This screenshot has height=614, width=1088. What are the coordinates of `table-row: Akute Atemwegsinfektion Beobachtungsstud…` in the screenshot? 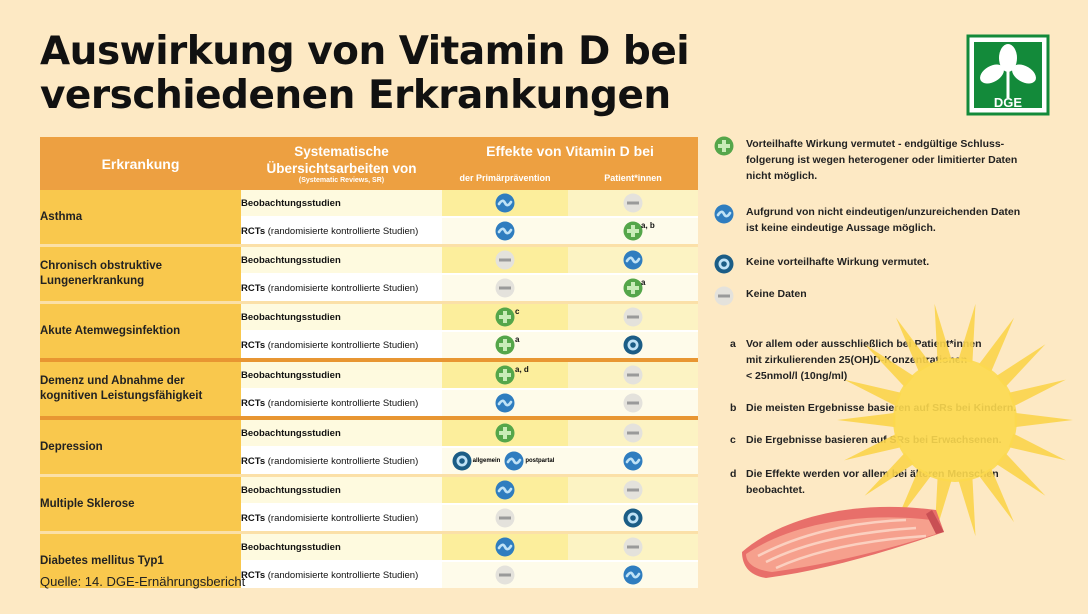 It's located at (369, 332).